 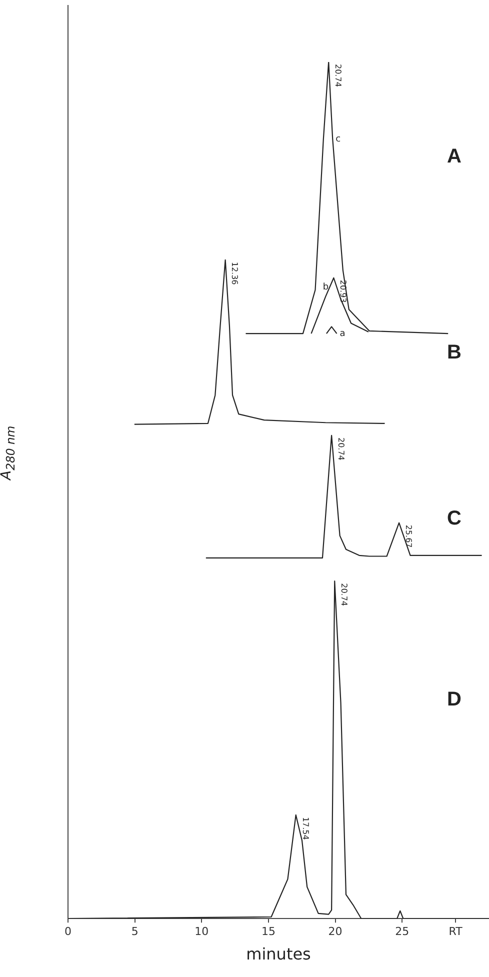 What do you see at coordinates (235, 273) in the screenshot?
I see `annotation: 12.36` at bounding box center [235, 273].